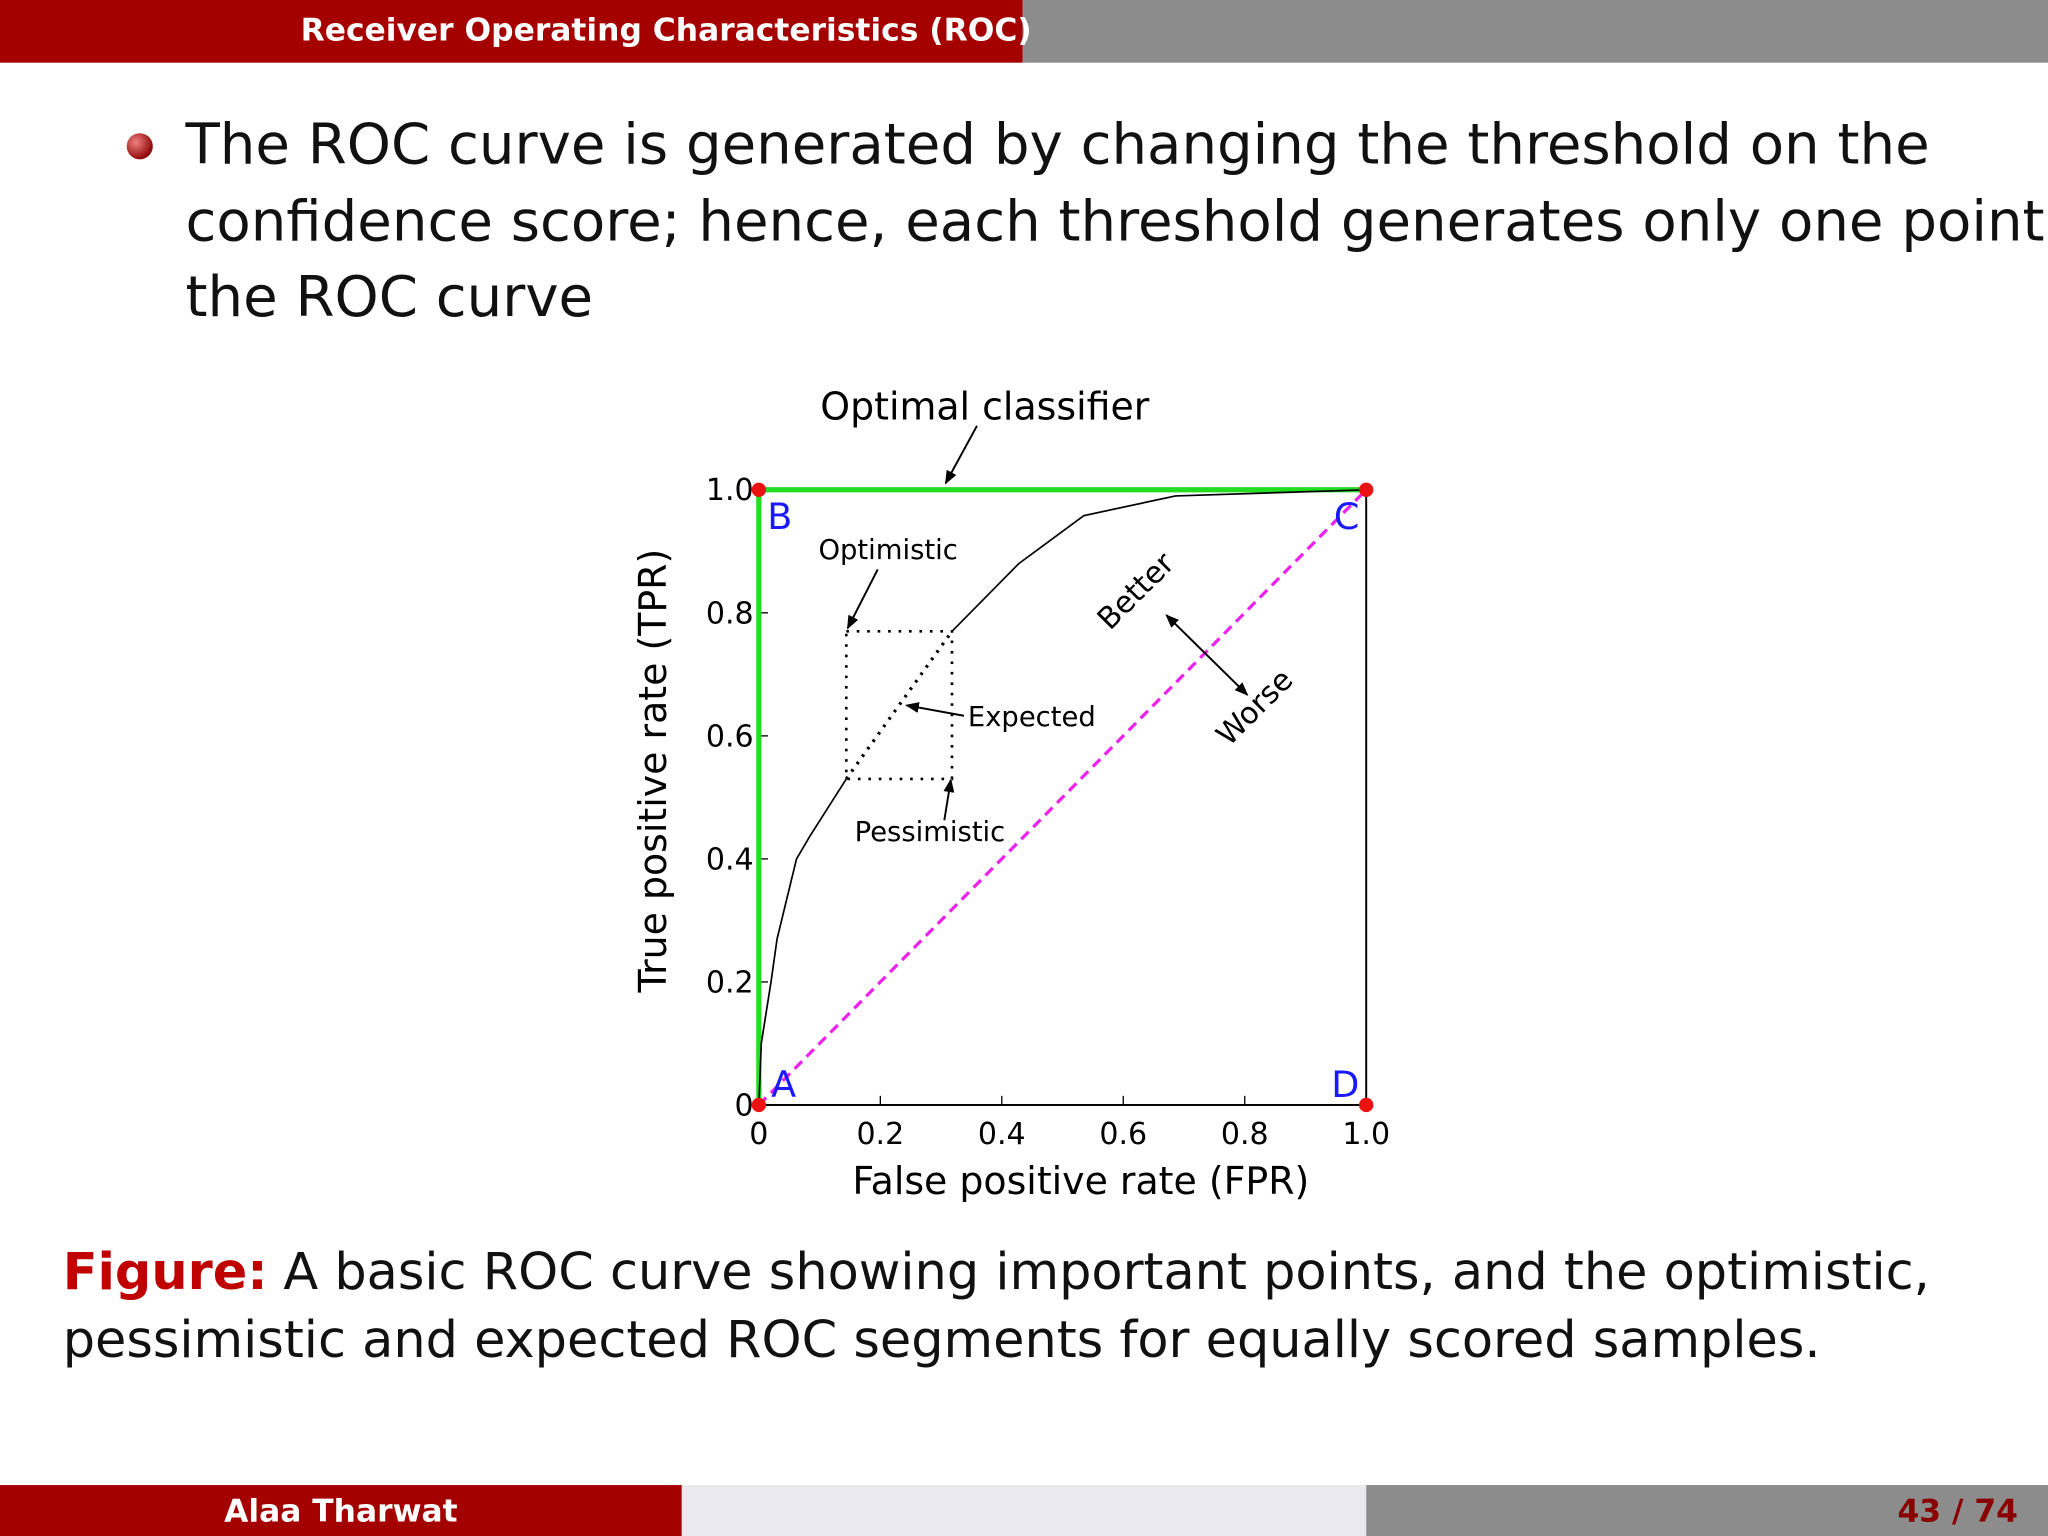 This screenshot has height=1536, width=2048. What do you see at coordinates (165, 1272) in the screenshot?
I see `caption-label: Figure:` at bounding box center [165, 1272].